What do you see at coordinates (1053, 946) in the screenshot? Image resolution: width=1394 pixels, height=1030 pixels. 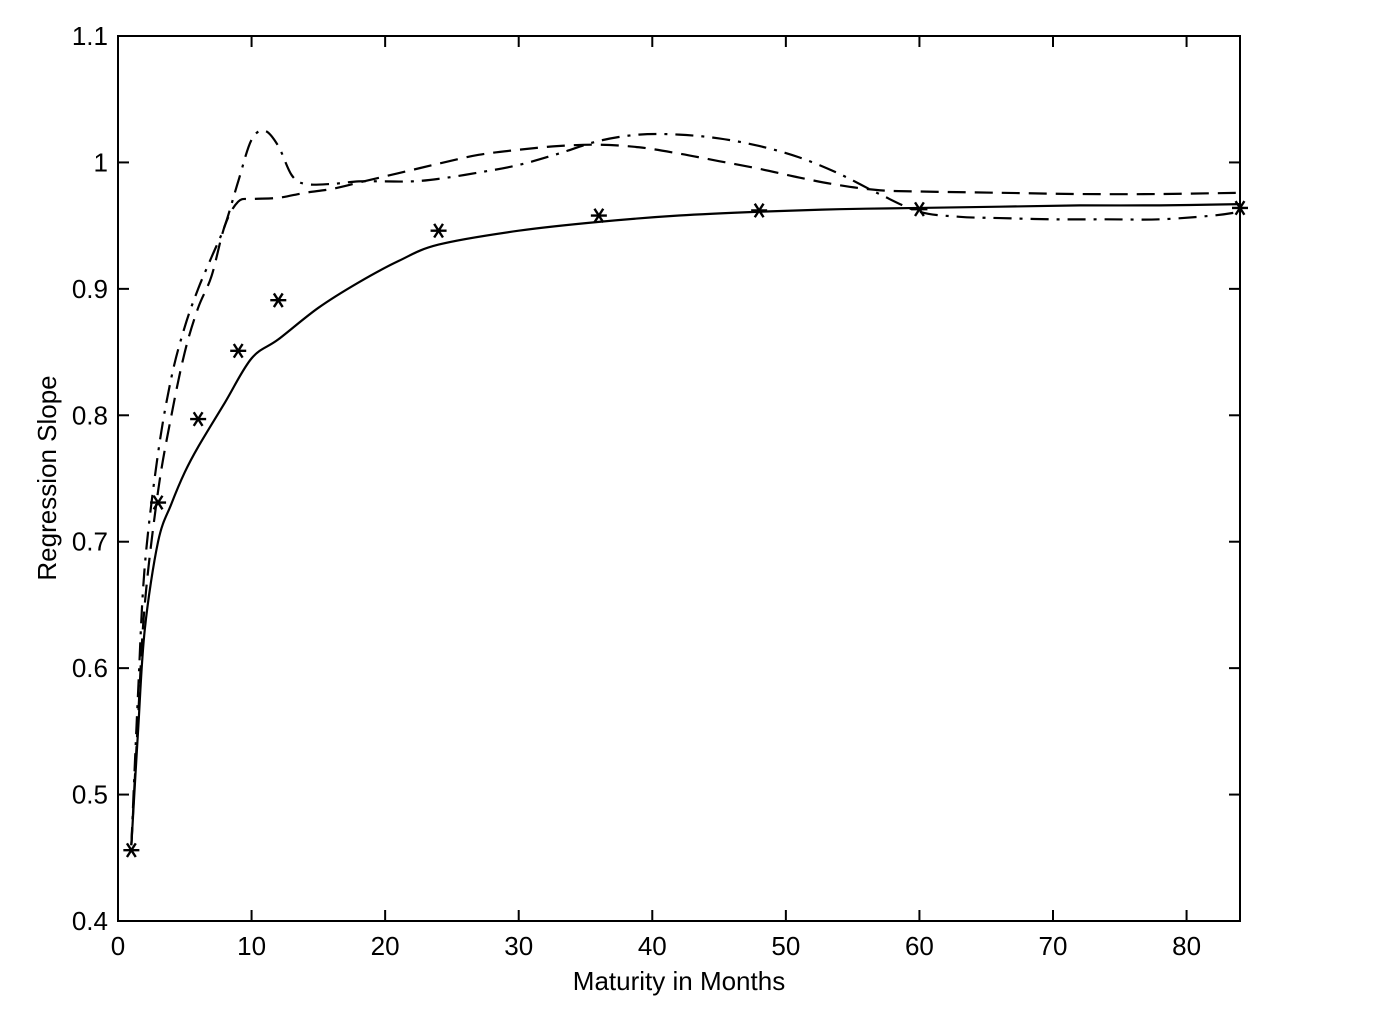 I see `x-tick-label: 70` at bounding box center [1053, 946].